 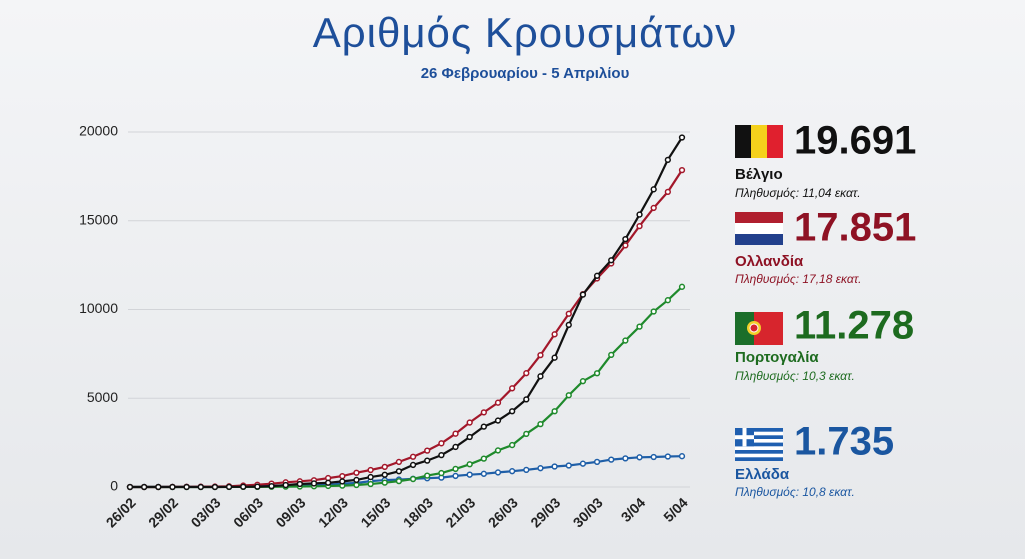 What do you see at coordinates (854, 326) in the screenshot?
I see `value-label: 11.278` at bounding box center [854, 326].